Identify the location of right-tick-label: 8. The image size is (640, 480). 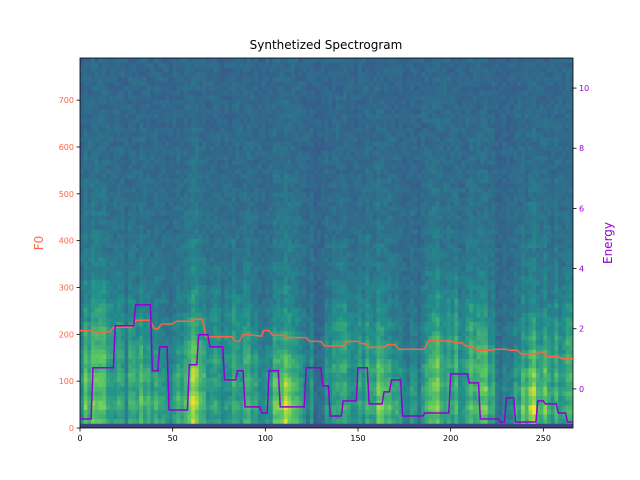
(581, 148).